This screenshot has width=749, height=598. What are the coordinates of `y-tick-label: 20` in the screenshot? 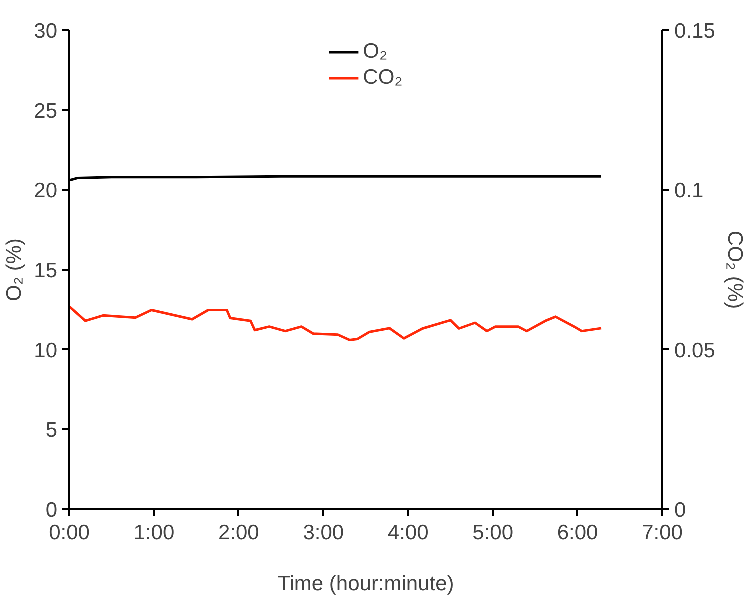 It's located at (46, 191).